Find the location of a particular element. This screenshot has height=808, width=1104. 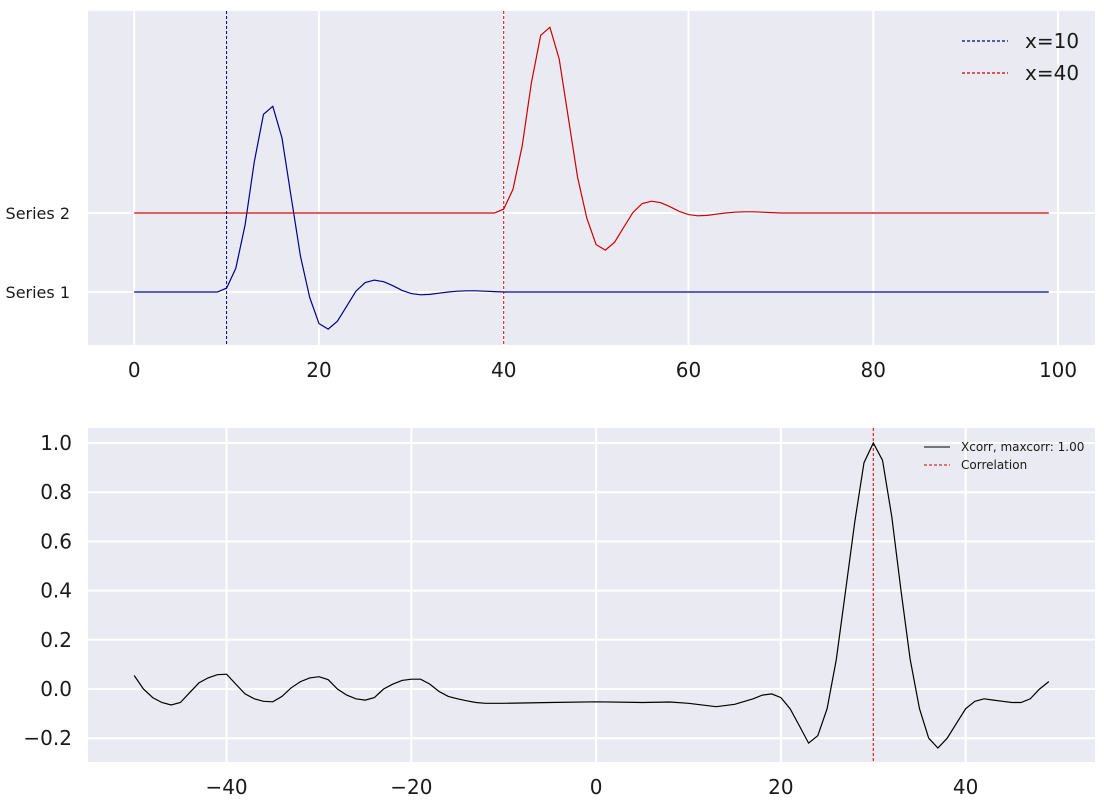

bottom-x-tick-label: 0 is located at coordinates (596, 787).